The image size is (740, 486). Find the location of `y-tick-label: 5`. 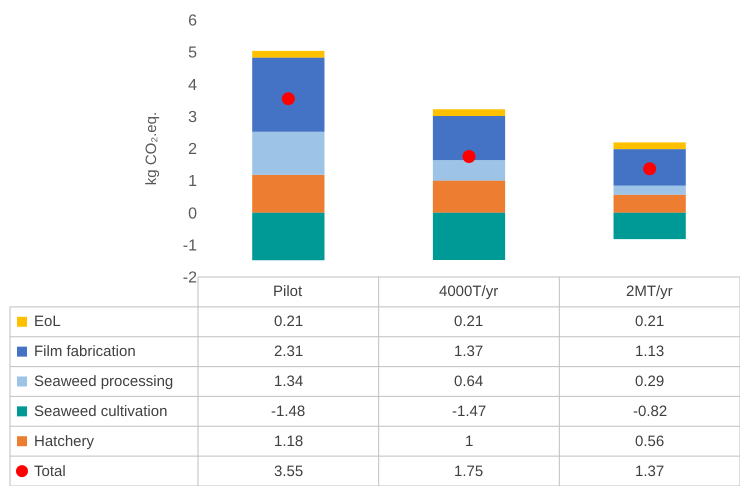

y-tick-label: 5 is located at coordinates (193, 53).